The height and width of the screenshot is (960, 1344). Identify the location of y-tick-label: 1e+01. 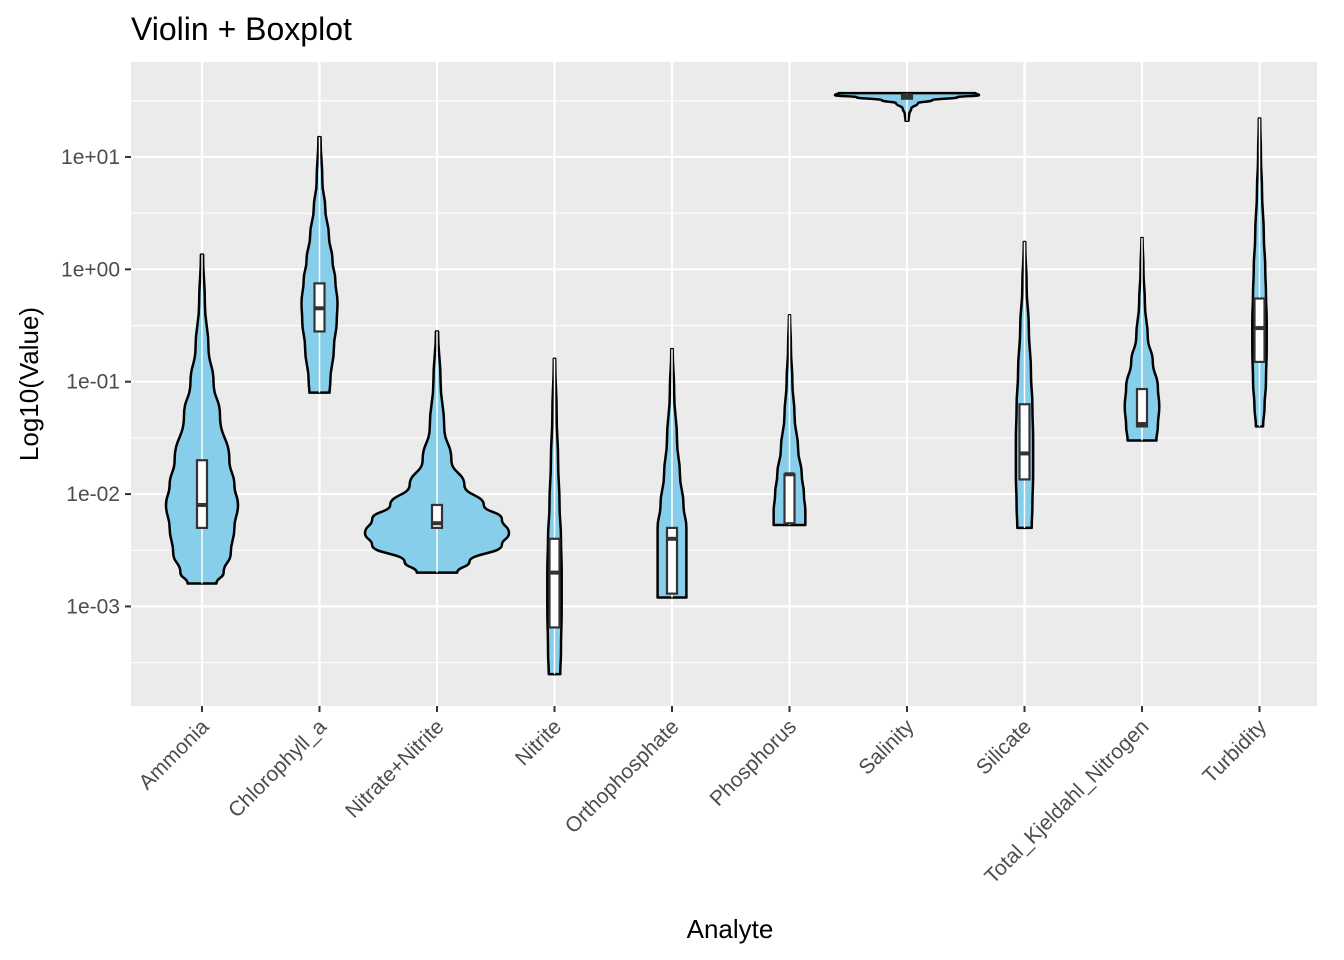
(90, 157).